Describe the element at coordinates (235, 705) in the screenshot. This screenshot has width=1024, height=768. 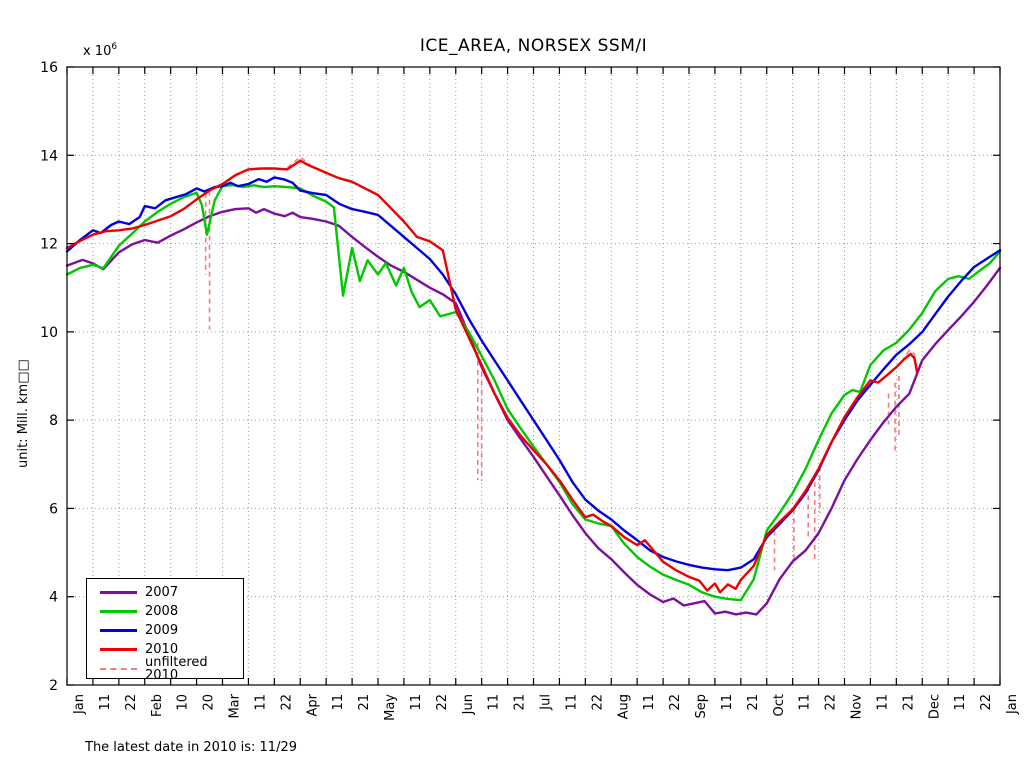
I see `x-tick-label: Mar` at that location.